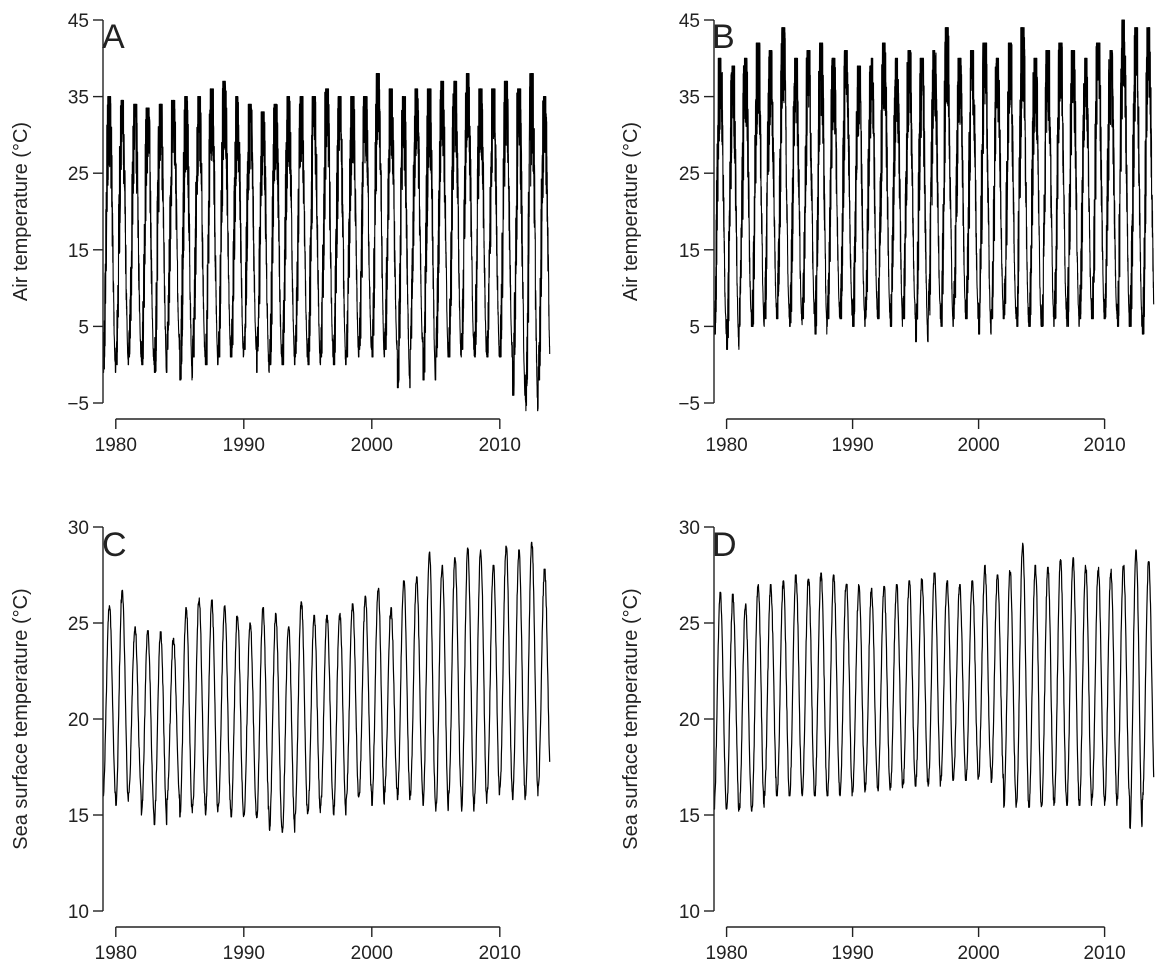 This screenshot has height=961, width=1155. Describe the element at coordinates (723, 37) in the screenshot. I see `panel-letter: B` at that location.